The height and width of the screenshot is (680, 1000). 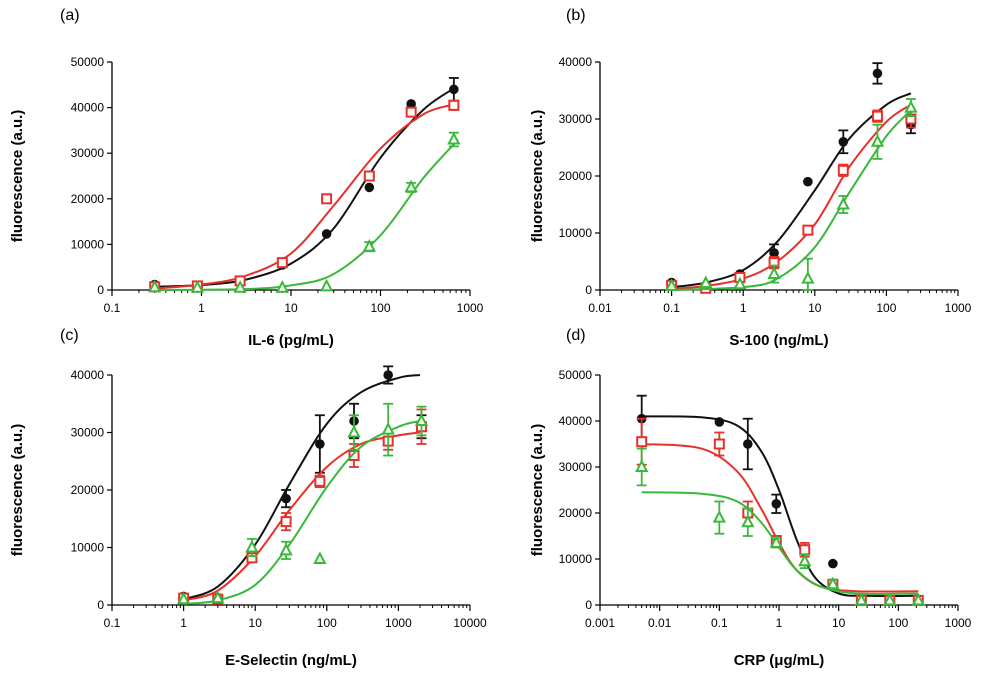 What do you see at coordinates (600, 308) in the screenshot?
I see `x-tick-label: 0.01` at bounding box center [600, 308].